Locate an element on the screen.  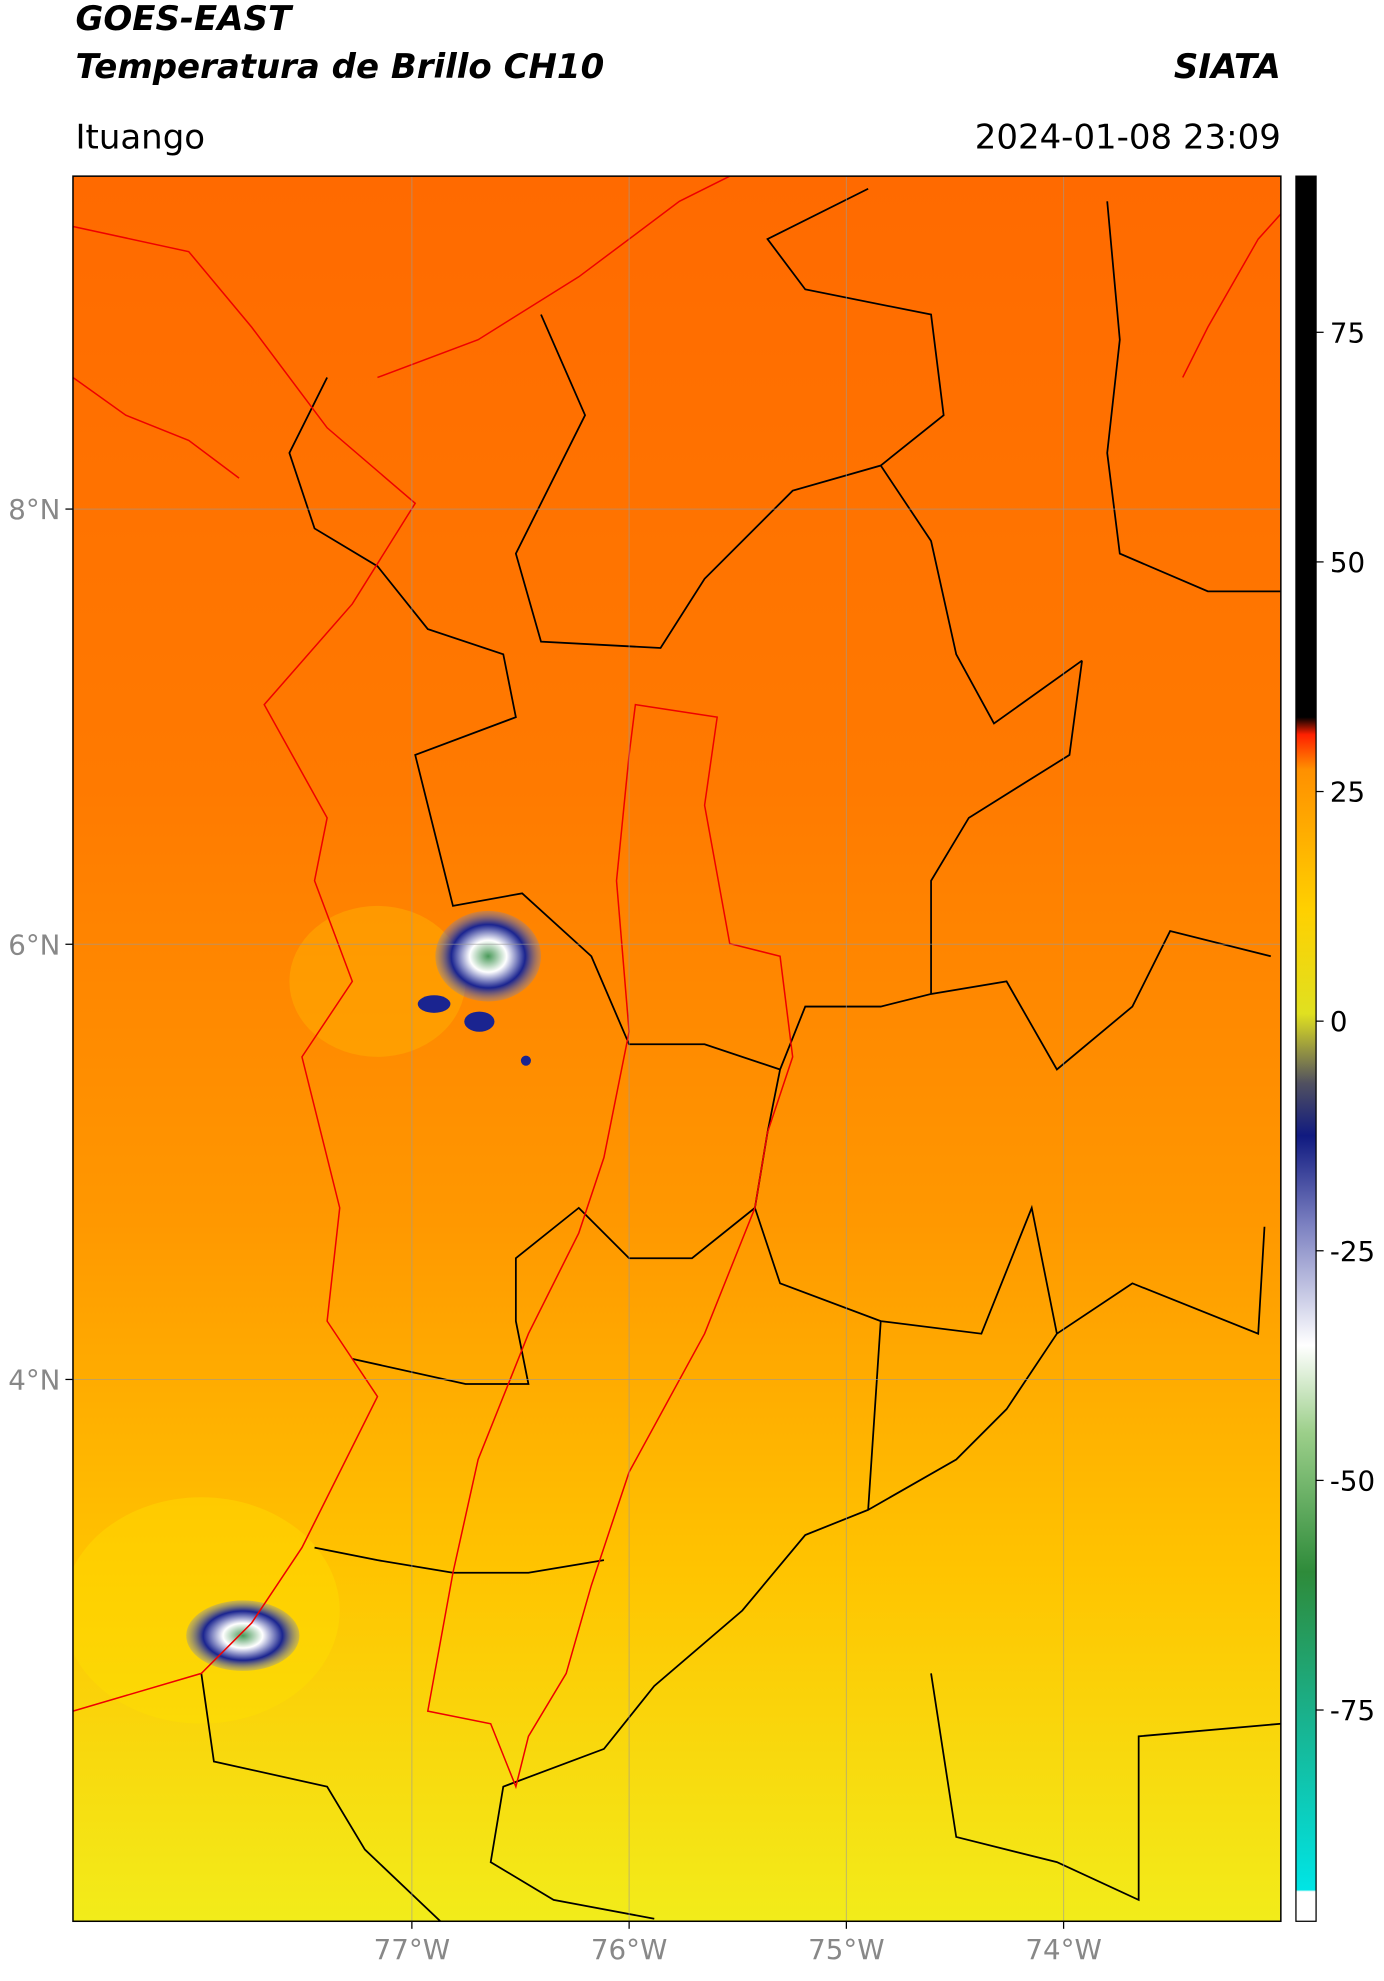
x-tick-label: 76°W is located at coordinates (629, 1949).